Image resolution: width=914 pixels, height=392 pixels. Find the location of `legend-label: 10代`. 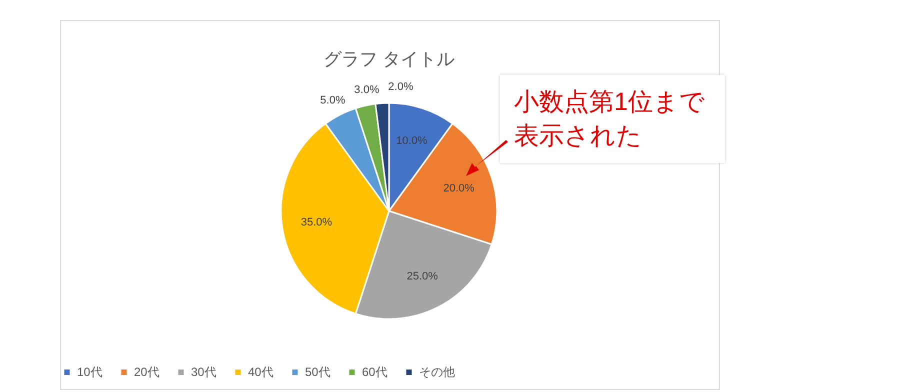

legend-label: 10代 is located at coordinates (89, 372).